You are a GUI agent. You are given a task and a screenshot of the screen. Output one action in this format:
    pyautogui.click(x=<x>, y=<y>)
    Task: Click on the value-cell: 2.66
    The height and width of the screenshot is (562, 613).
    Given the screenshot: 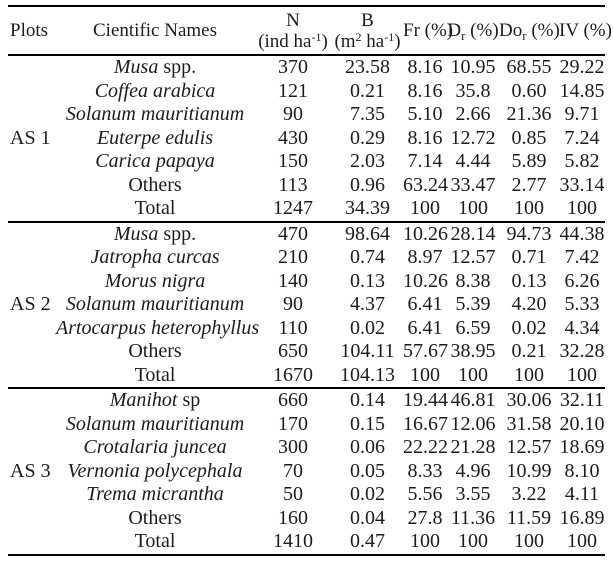 What is the action you would take?
    pyautogui.click(x=473, y=114)
    